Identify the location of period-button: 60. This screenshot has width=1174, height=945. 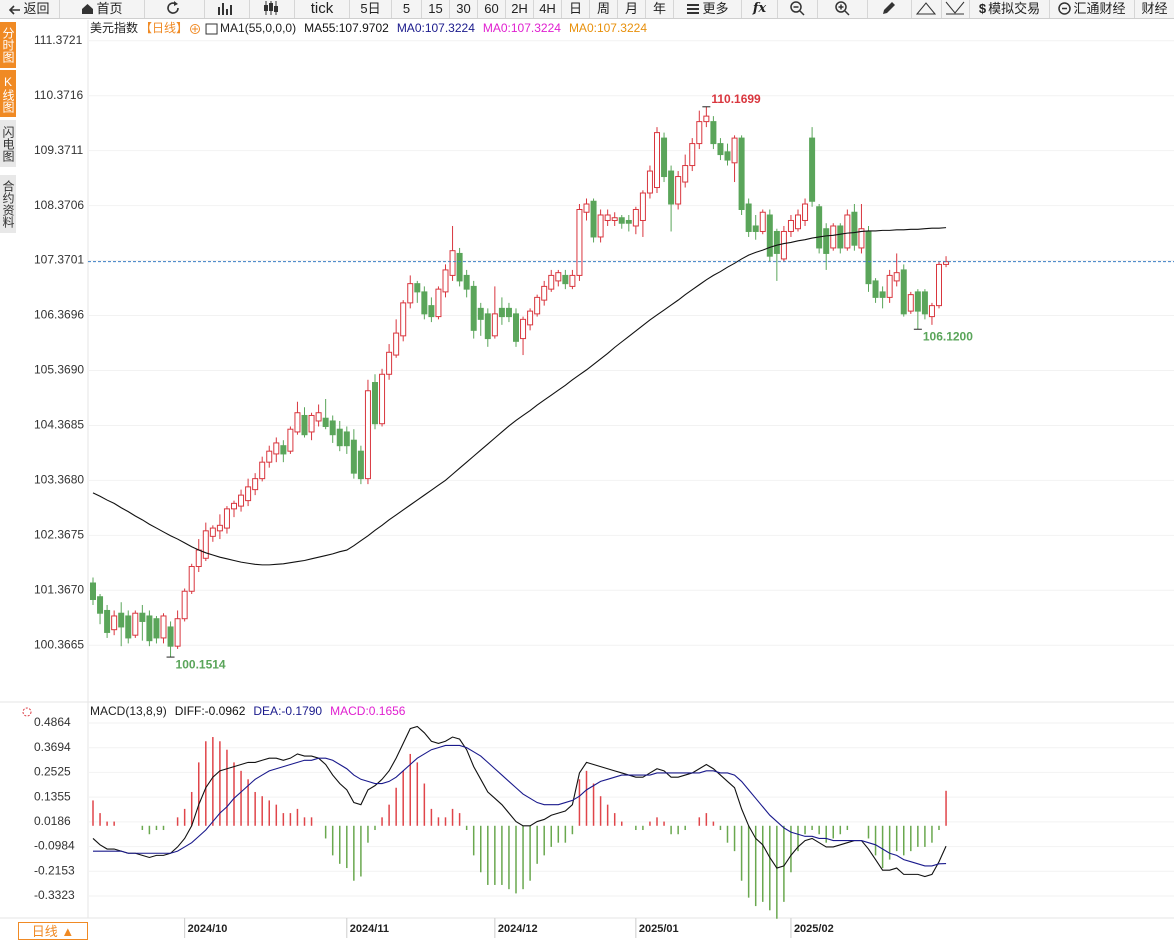
(492, 9).